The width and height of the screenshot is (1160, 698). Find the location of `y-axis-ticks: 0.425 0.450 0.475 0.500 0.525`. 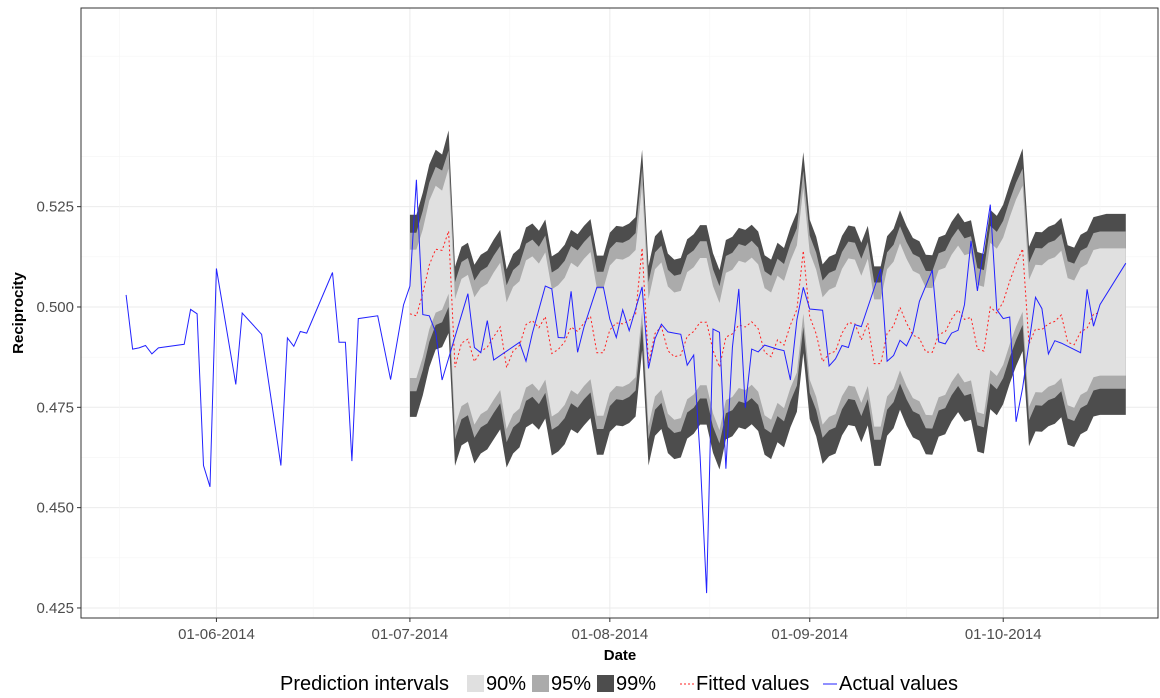

y-axis-ticks: 0.425 0.450 0.475 0.500 0.525 is located at coordinates (58, 408).